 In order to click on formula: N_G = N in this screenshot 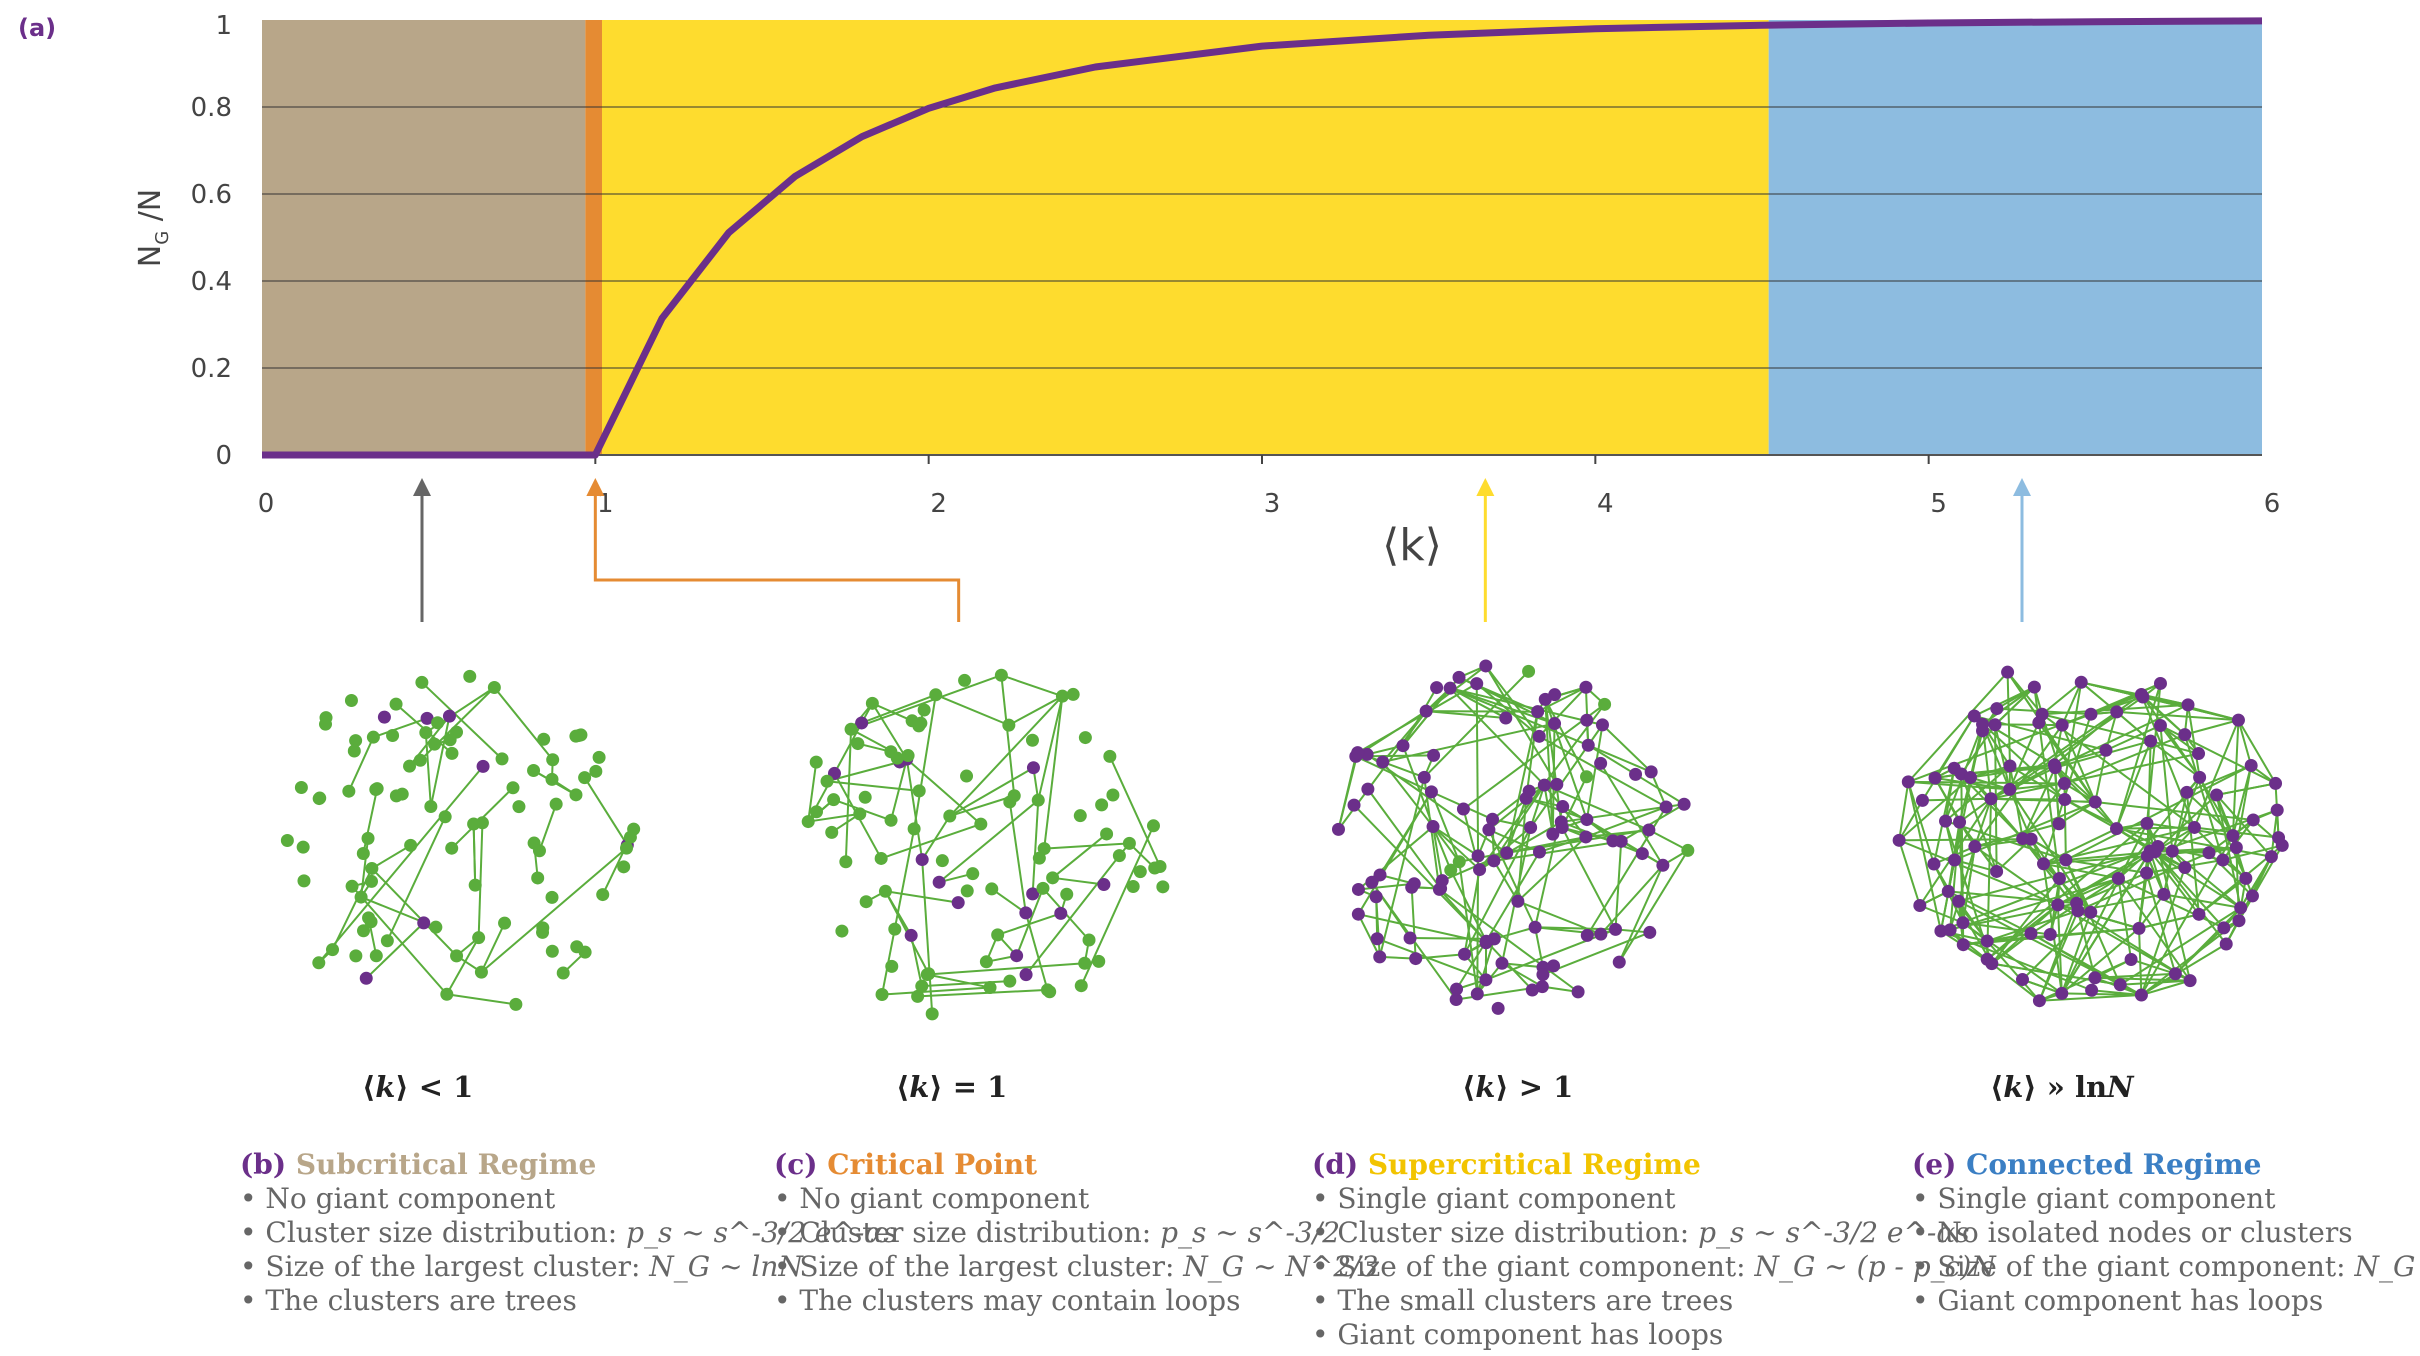, I will do `click(2387, 1266)`.